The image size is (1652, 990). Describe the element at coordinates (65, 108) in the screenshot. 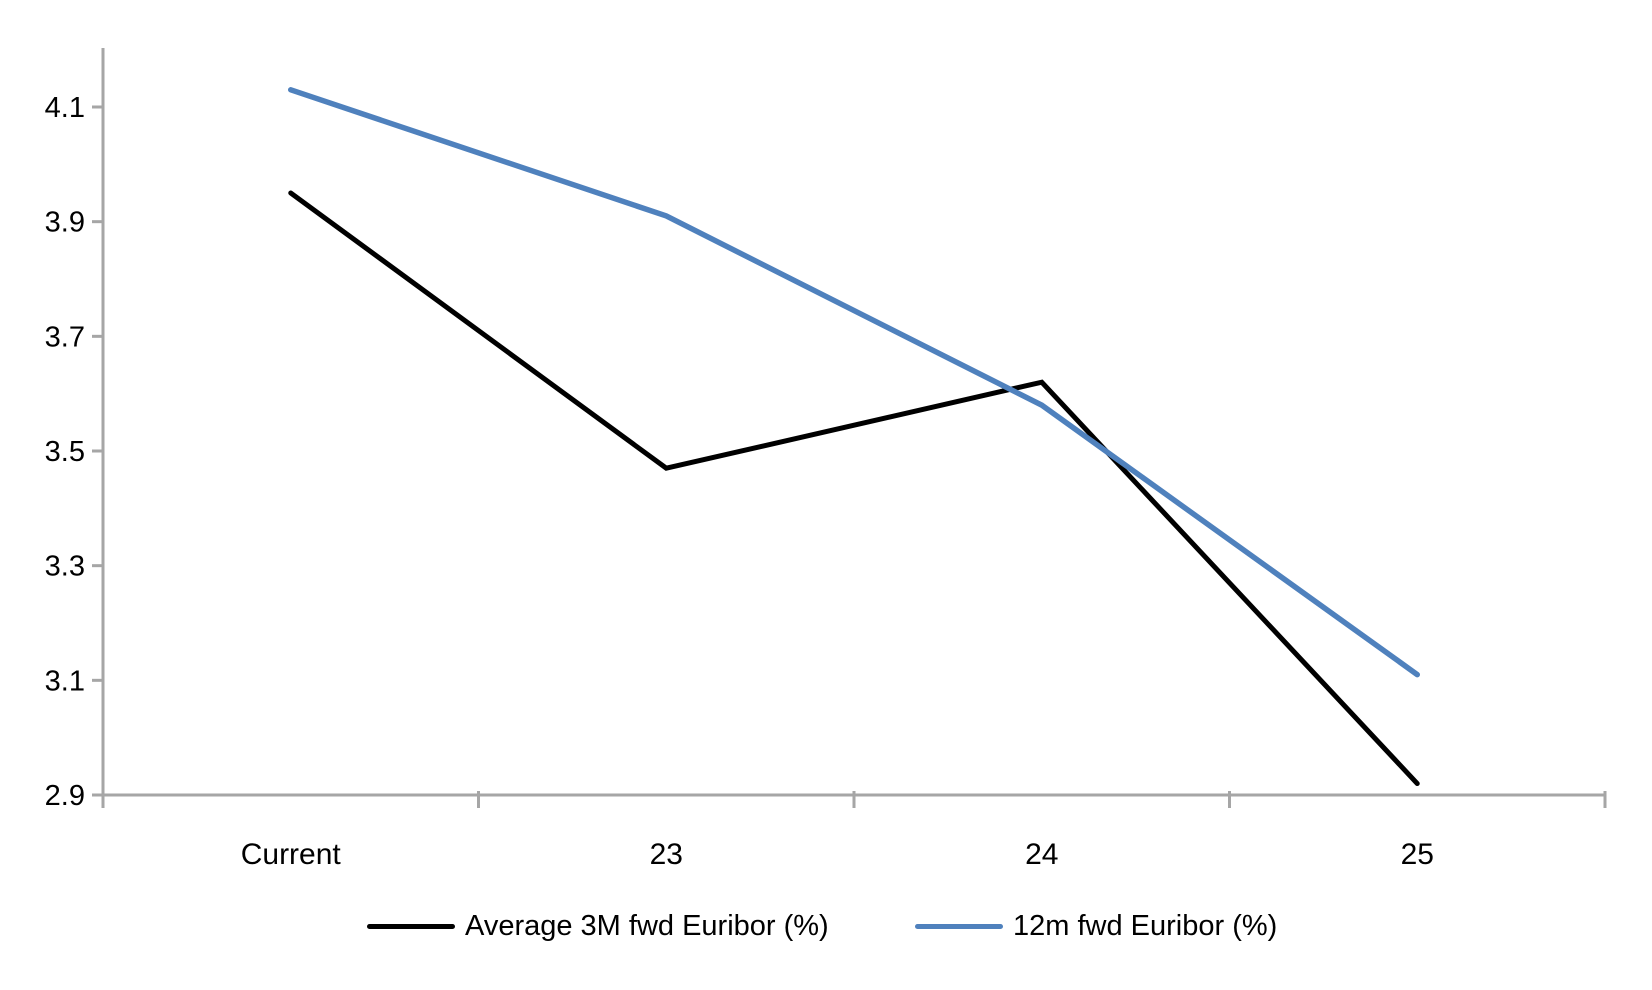

I see `y-tick-label: 4.1` at that location.